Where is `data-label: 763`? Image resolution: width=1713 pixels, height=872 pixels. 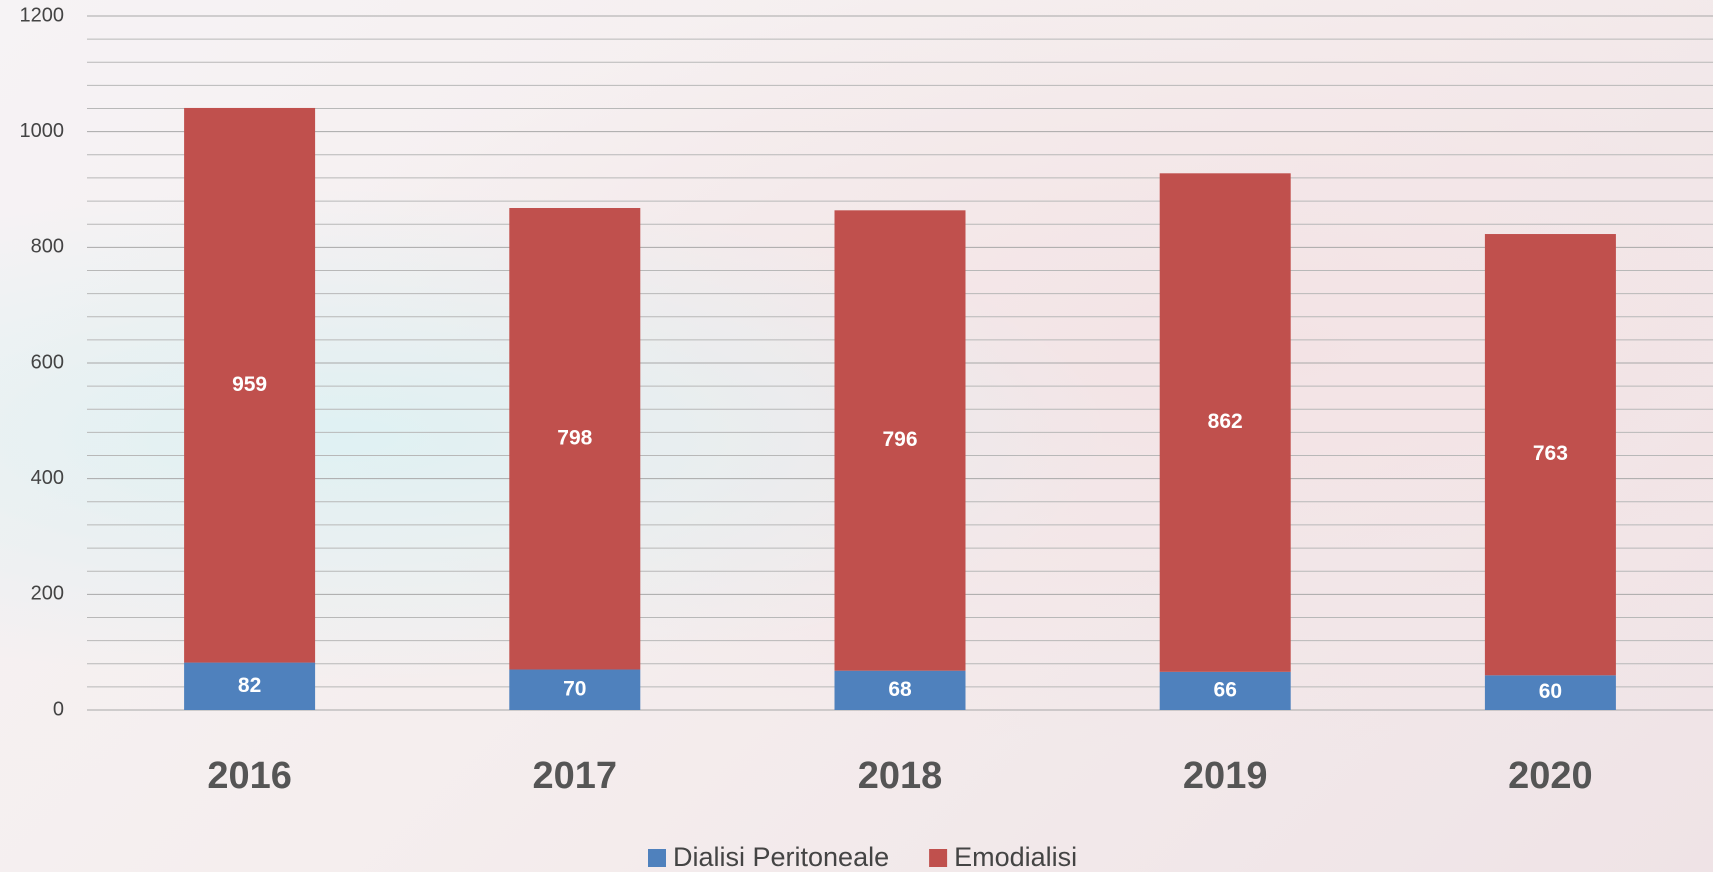
data-label: 763 is located at coordinates (1550, 453).